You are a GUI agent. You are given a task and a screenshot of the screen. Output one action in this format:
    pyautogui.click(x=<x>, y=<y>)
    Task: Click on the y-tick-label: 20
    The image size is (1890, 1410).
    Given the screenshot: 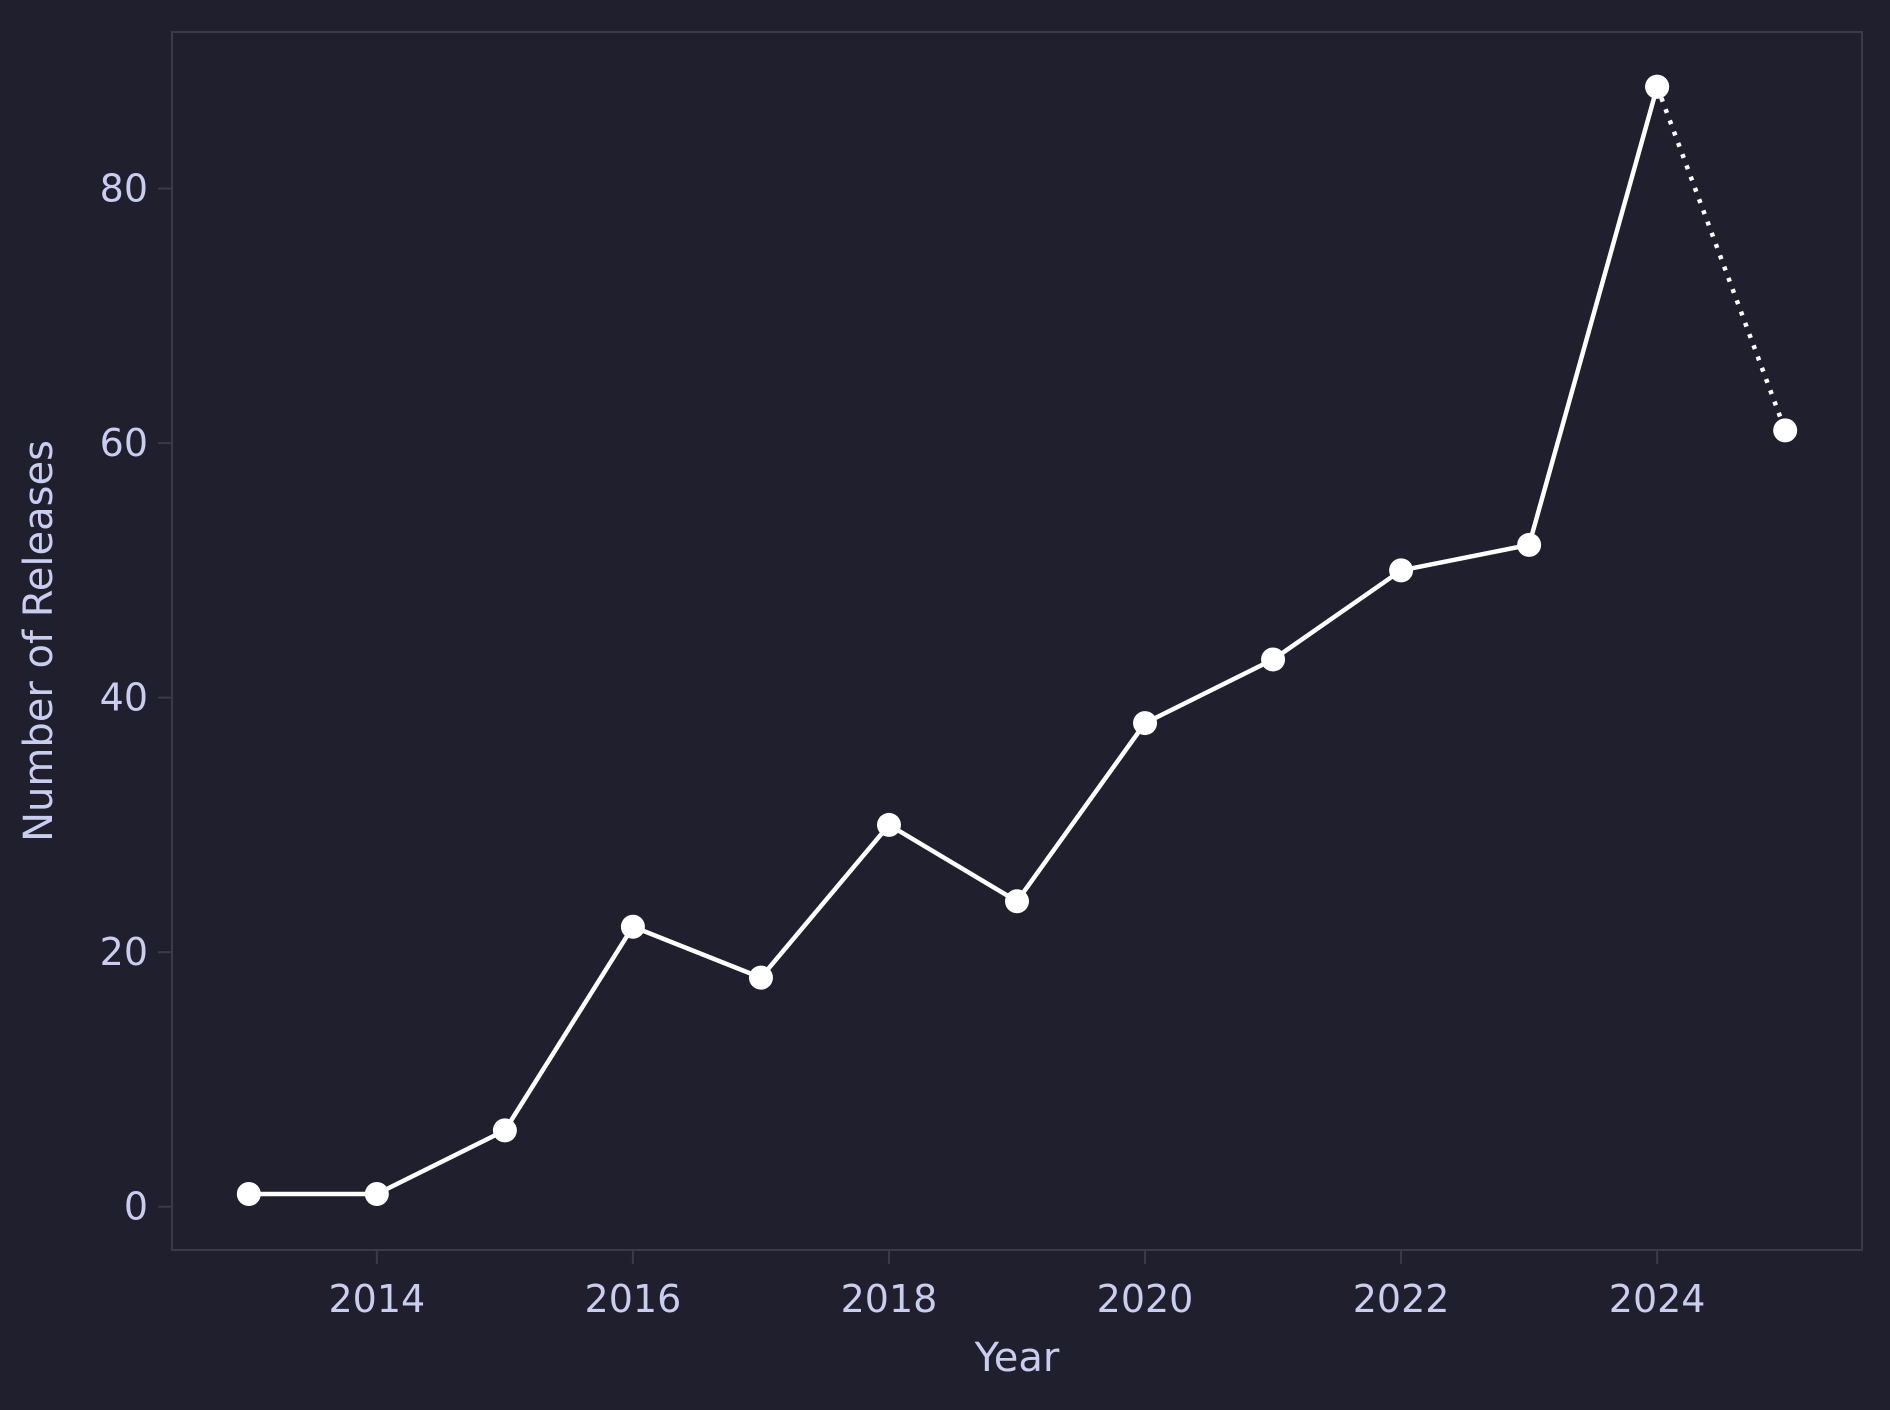 What is the action you would take?
    pyautogui.click(x=124, y=952)
    